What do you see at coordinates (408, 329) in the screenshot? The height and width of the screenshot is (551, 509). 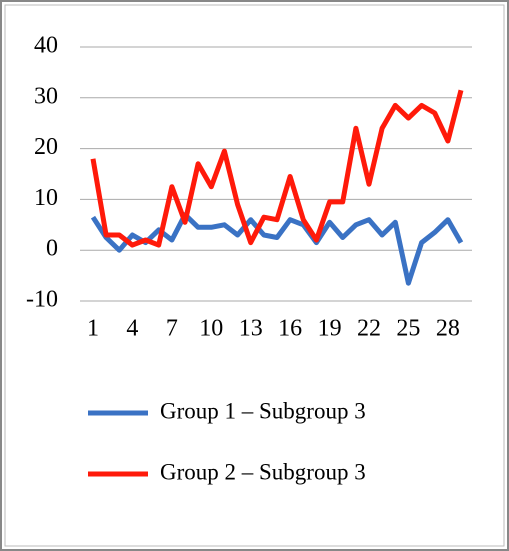 I see `x-tick-label: 25` at bounding box center [408, 329].